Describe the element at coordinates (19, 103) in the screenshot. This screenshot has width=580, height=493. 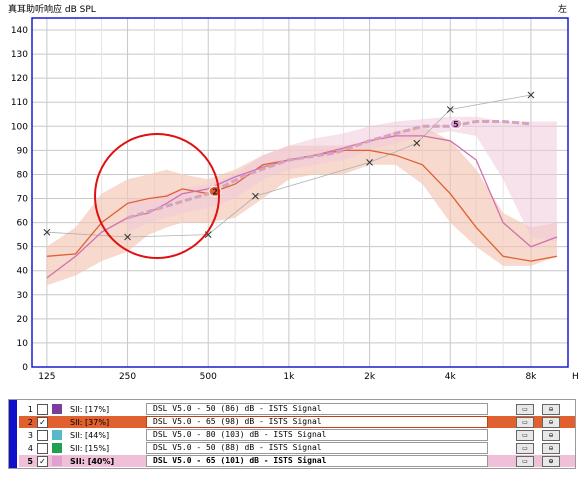
I see `y-tick-label: 110` at that location.